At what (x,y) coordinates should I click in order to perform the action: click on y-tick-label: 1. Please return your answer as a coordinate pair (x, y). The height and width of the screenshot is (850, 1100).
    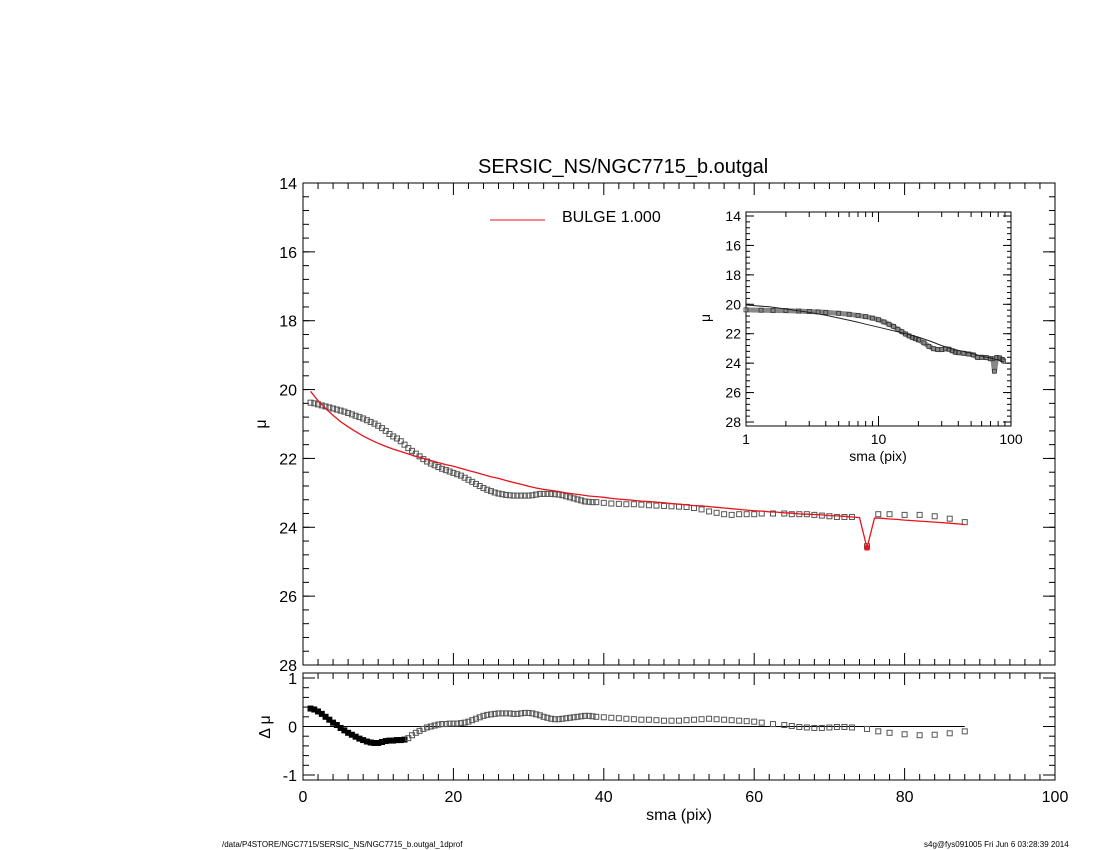
    Looking at the image, I should click on (292, 679).